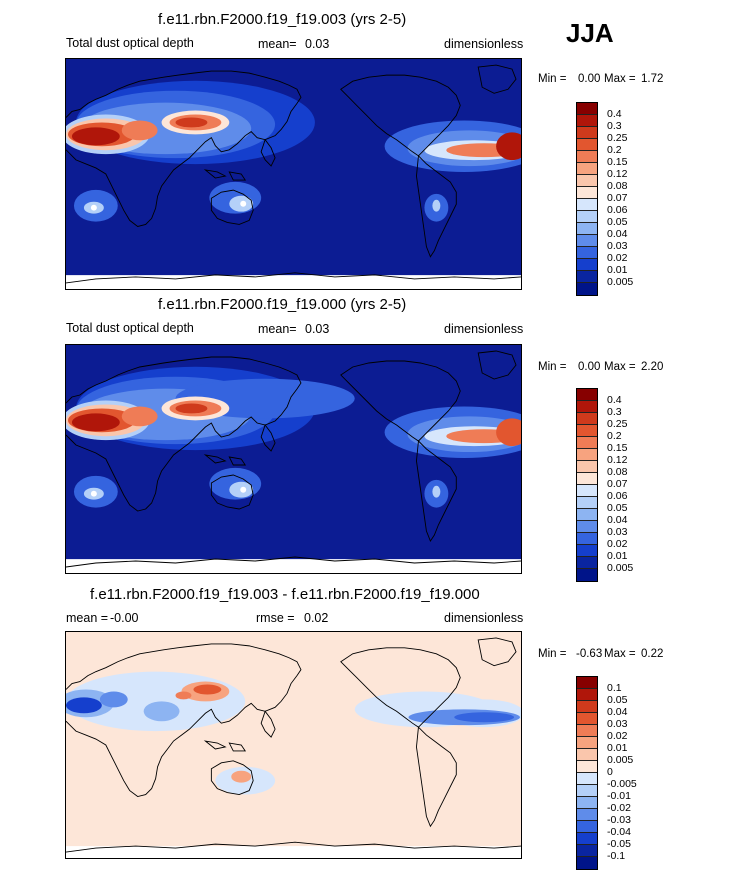  What do you see at coordinates (620, 79) in the screenshot?
I see `panel-1-max-label: Max =` at bounding box center [620, 79].